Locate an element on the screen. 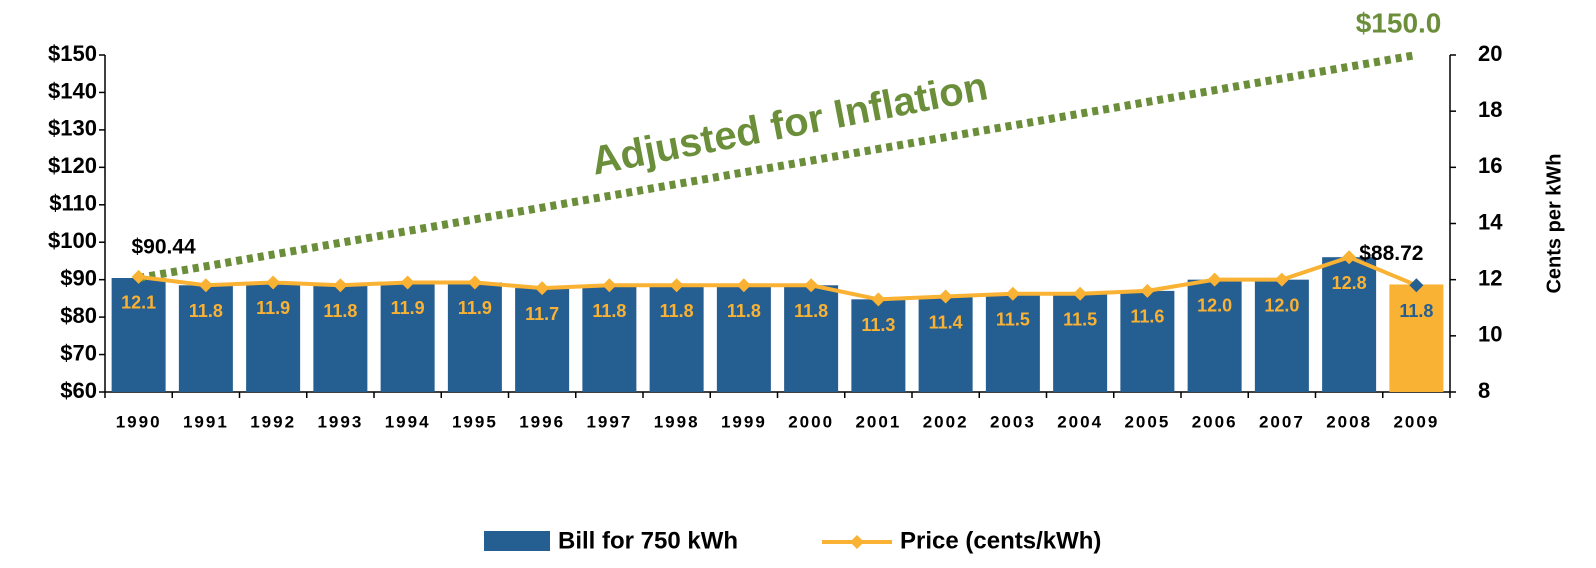  y2-tick-label: 14 is located at coordinates (1490, 221).